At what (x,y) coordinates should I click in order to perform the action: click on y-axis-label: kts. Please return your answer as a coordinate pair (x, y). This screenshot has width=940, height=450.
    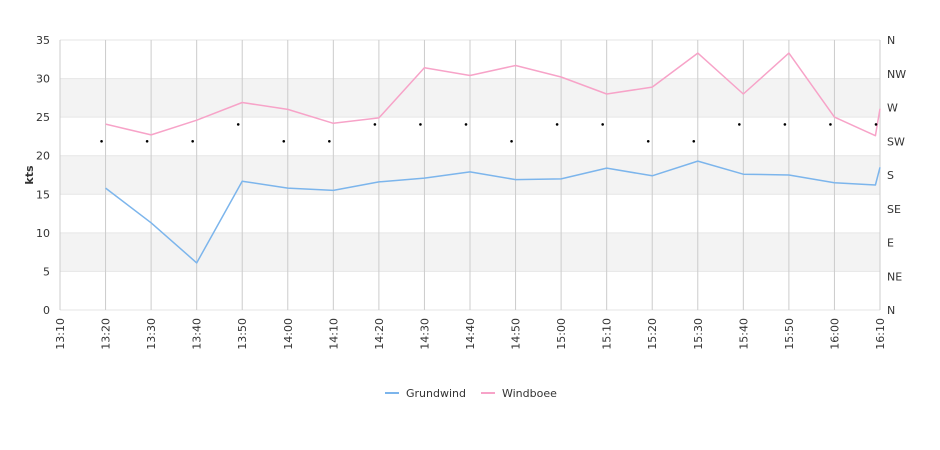
    Looking at the image, I should click on (29, 175).